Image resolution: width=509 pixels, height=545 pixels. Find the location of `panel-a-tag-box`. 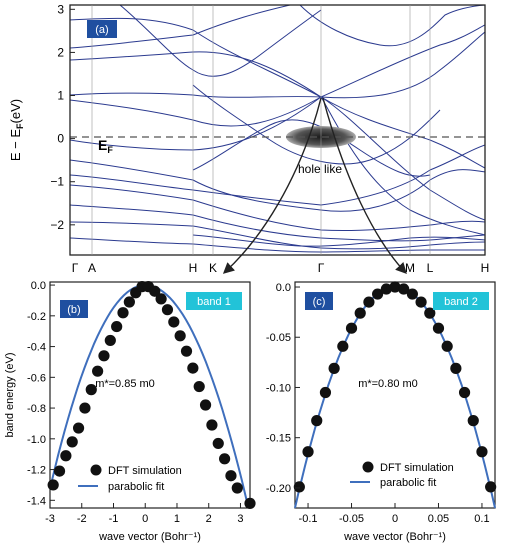

panel-a-tag-box is located at coordinates (102, 29).